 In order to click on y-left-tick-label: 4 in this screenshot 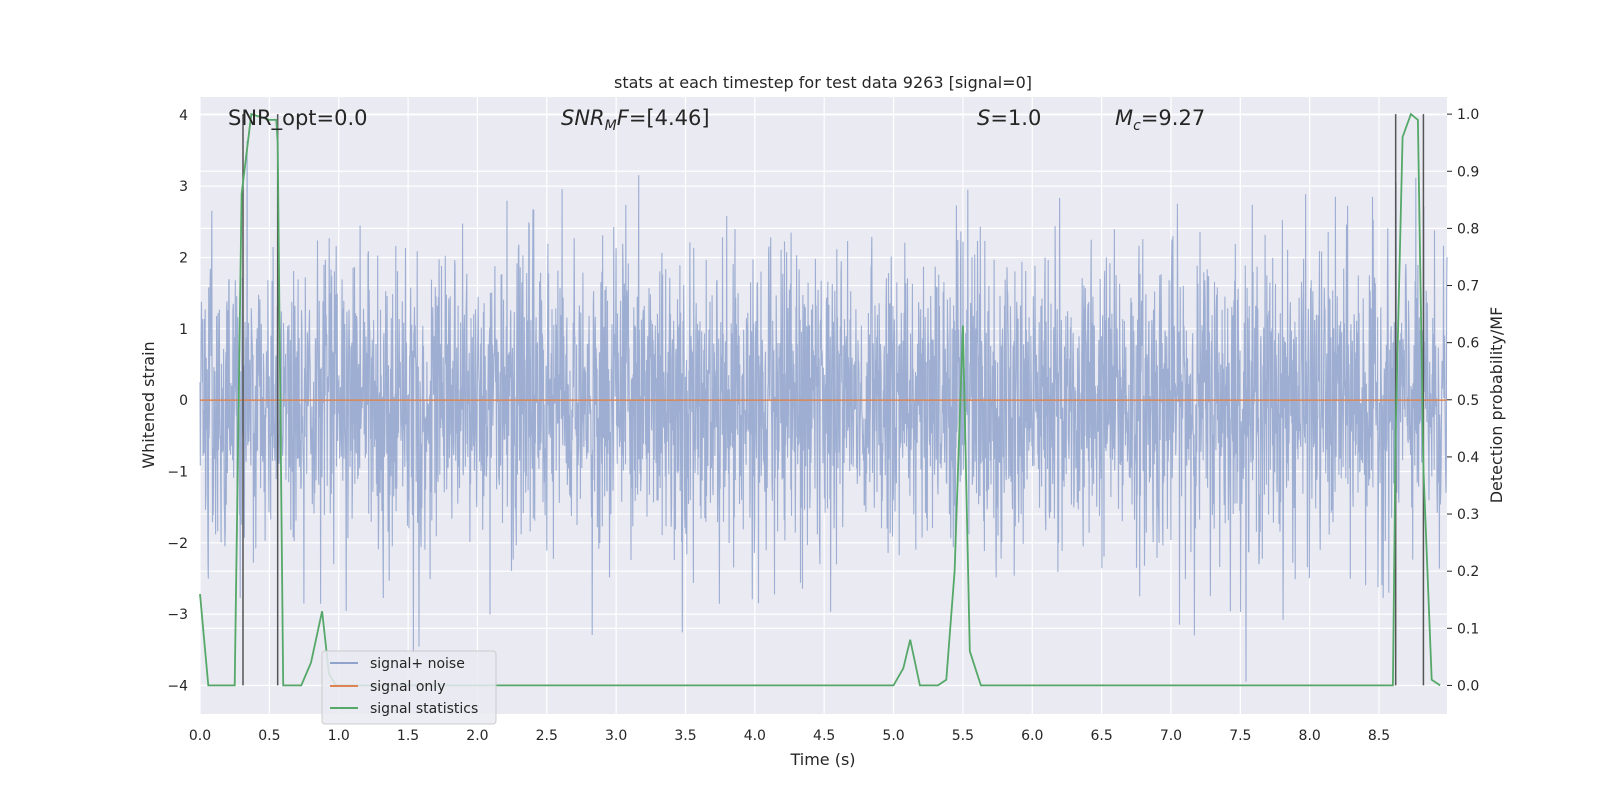, I will do `click(183, 116)`.